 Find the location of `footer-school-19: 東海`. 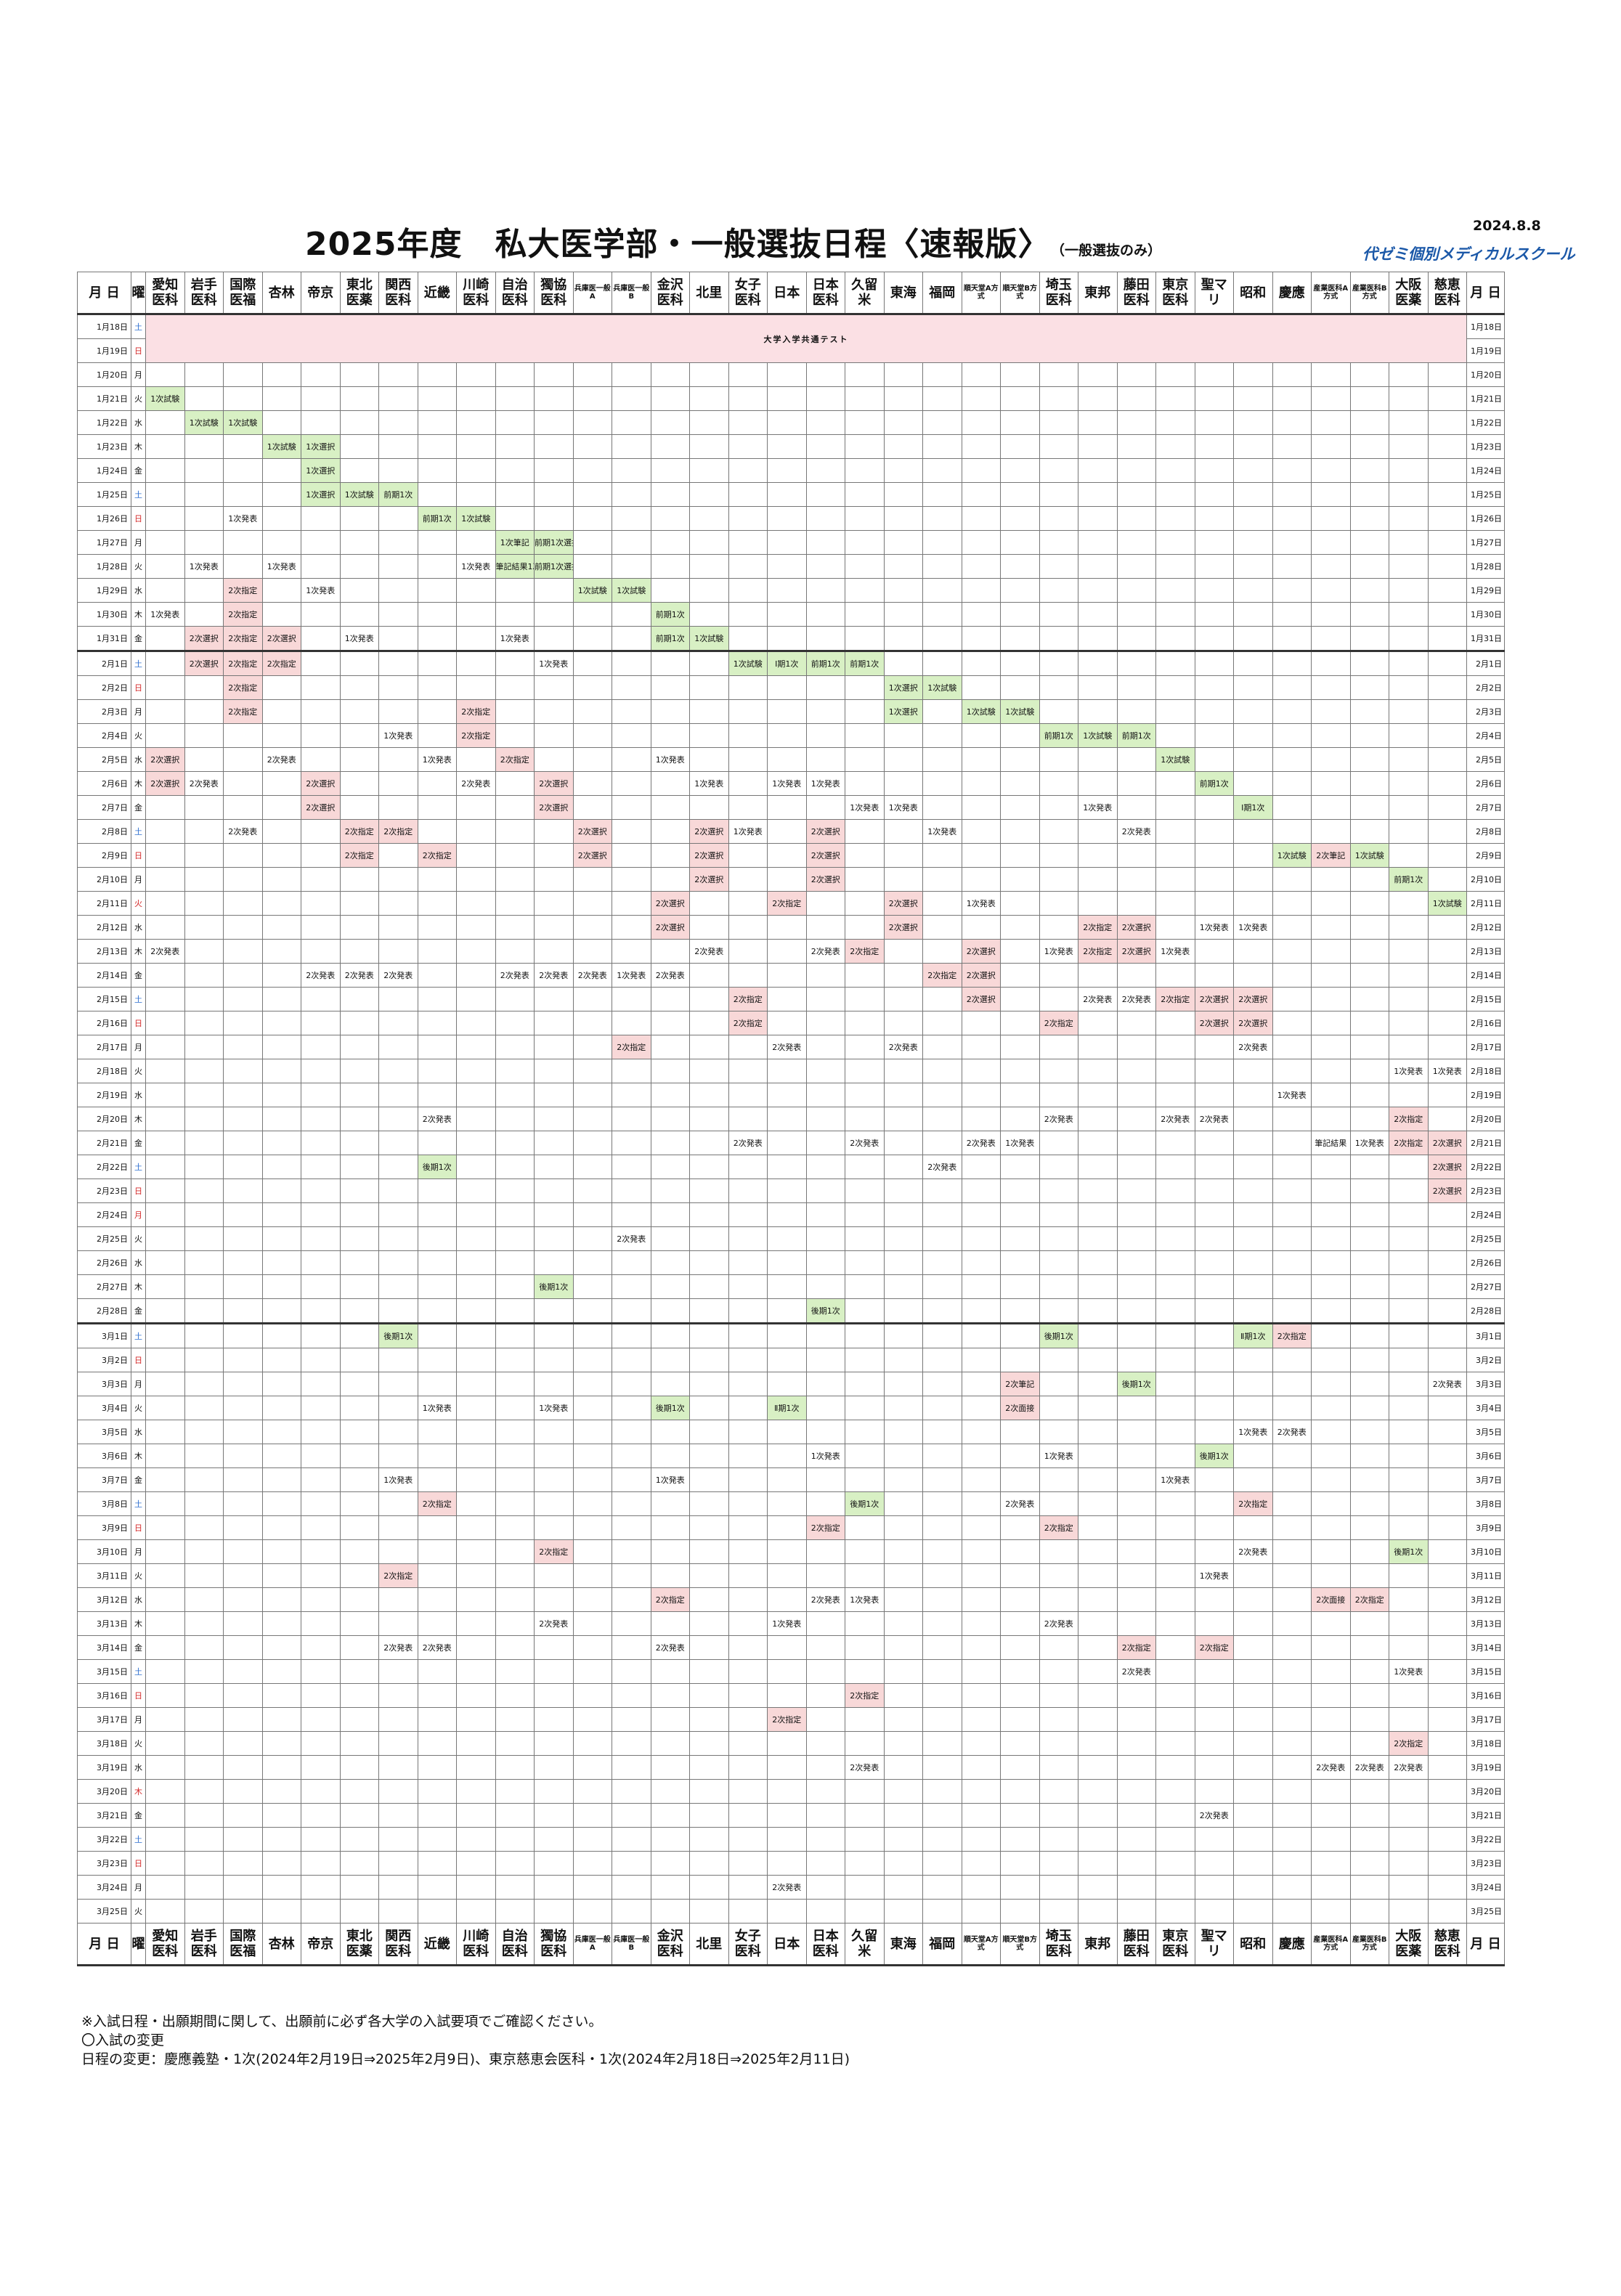

footer-school-19: 東海 is located at coordinates (903, 1944).